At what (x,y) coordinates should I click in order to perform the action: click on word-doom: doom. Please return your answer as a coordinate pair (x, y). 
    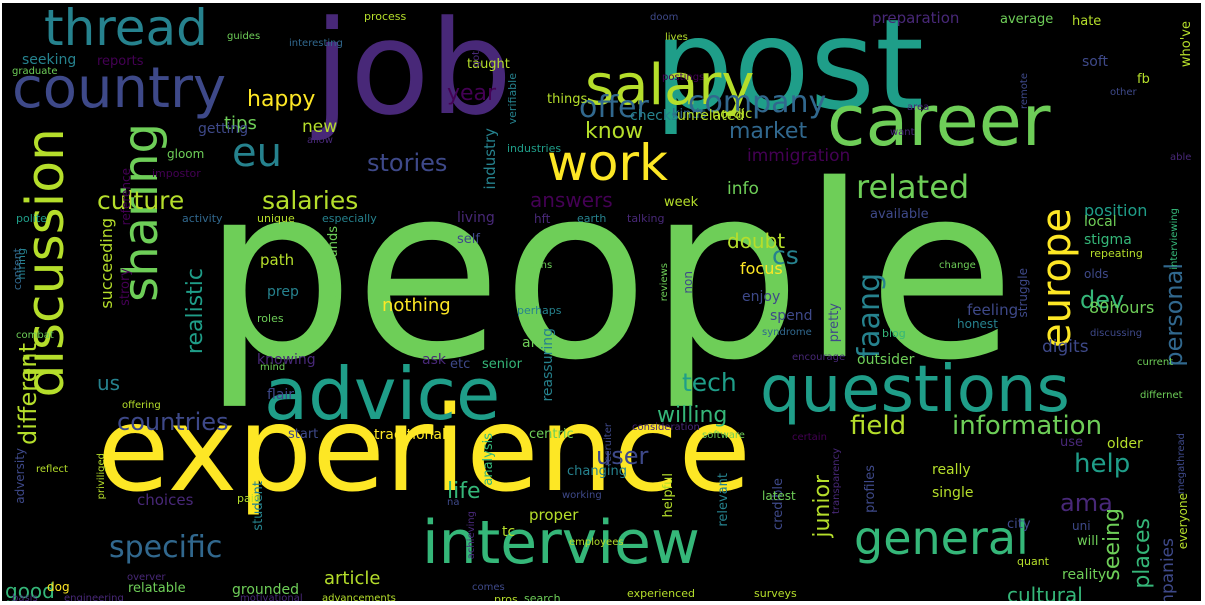
    Looking at the image, I should click on (664, 17).